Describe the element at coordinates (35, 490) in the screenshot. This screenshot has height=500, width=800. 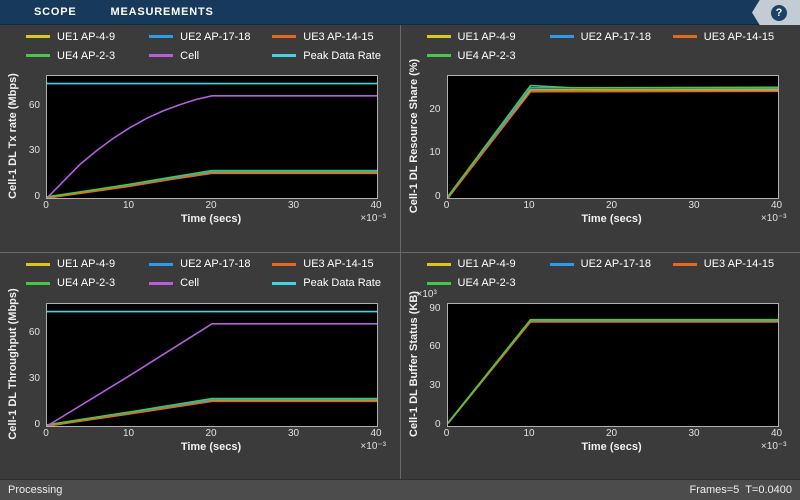
I see `status-text: Processing` at that location.